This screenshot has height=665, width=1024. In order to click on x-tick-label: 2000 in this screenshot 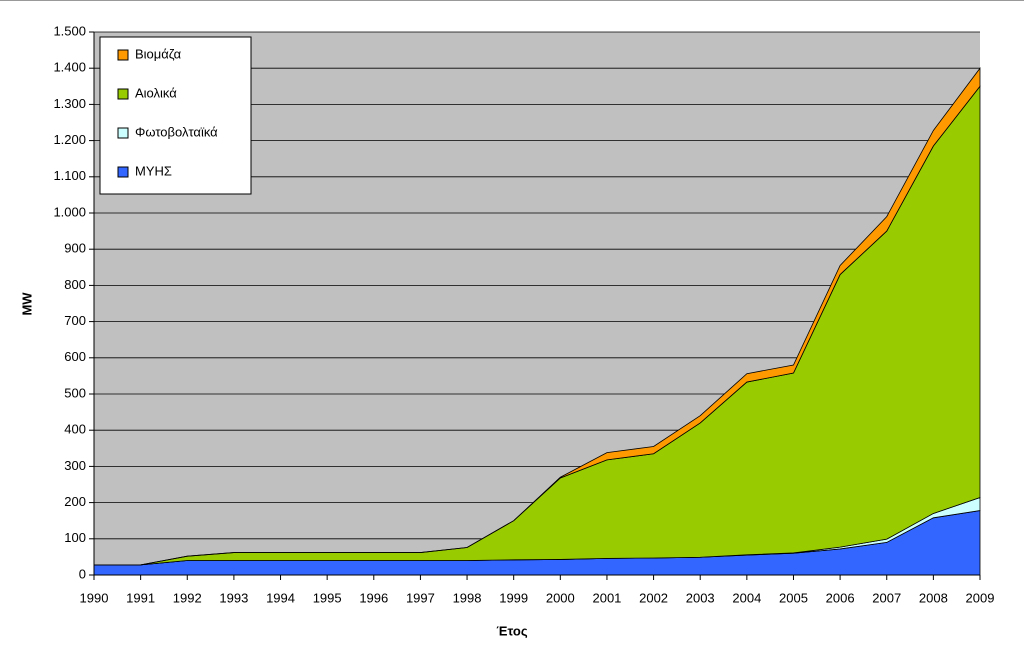, I will do `click(560, 597)`.